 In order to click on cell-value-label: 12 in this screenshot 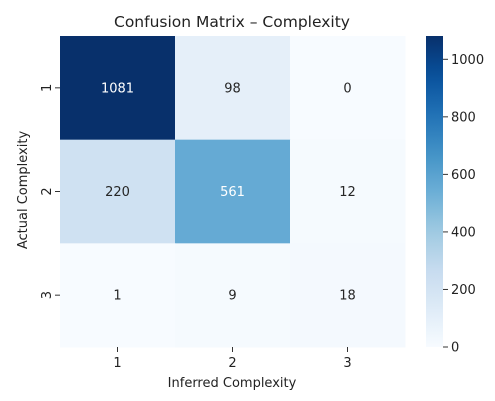, I will do `click(347, 192)`.